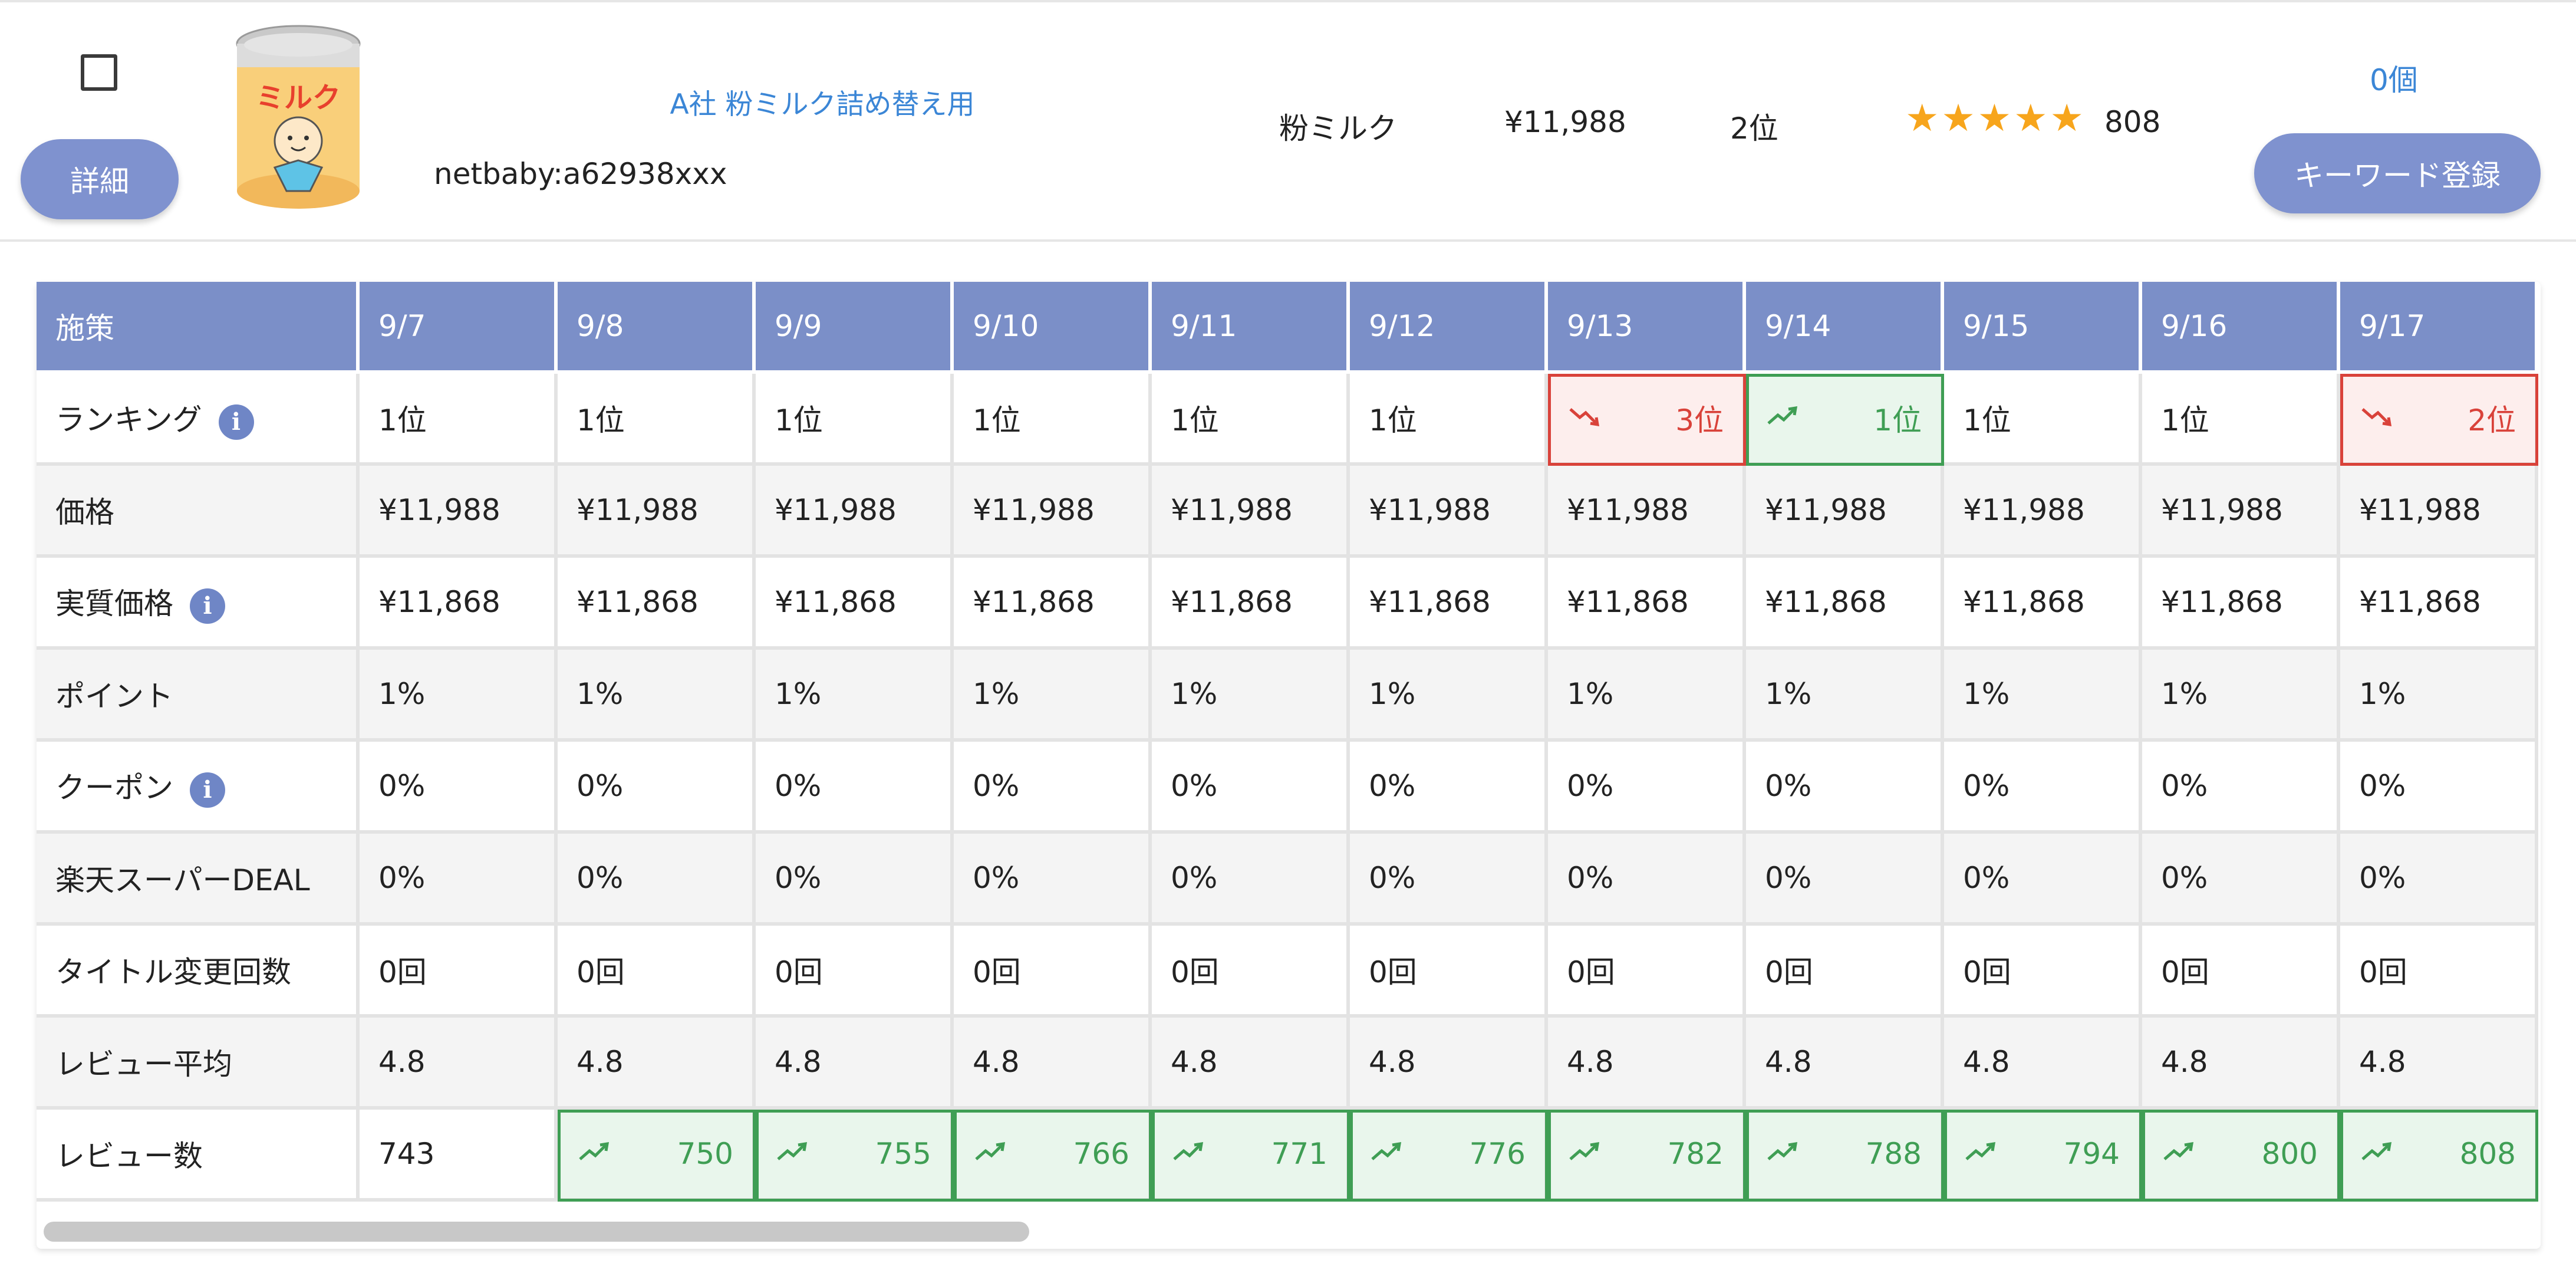  What do you see at coordinates (822, 104) in the screenshot?
I see `product-name-link: A社 粉ミルク詰め替え用` at bounding box center [822, 104].